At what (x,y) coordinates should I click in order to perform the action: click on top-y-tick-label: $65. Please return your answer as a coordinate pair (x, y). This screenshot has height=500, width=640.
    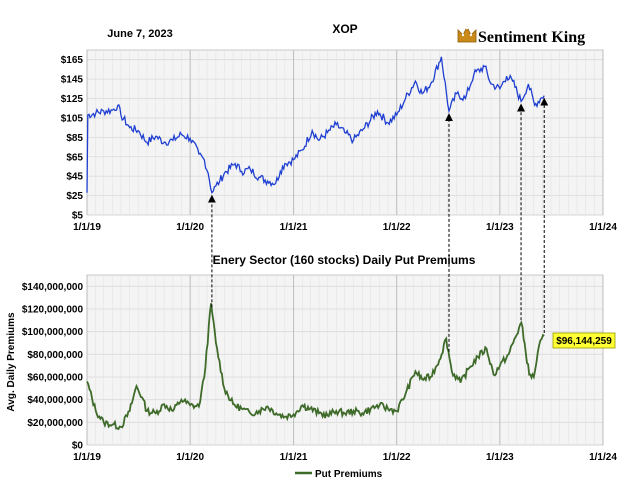
    Looking at the image, I should click on (74, 157).